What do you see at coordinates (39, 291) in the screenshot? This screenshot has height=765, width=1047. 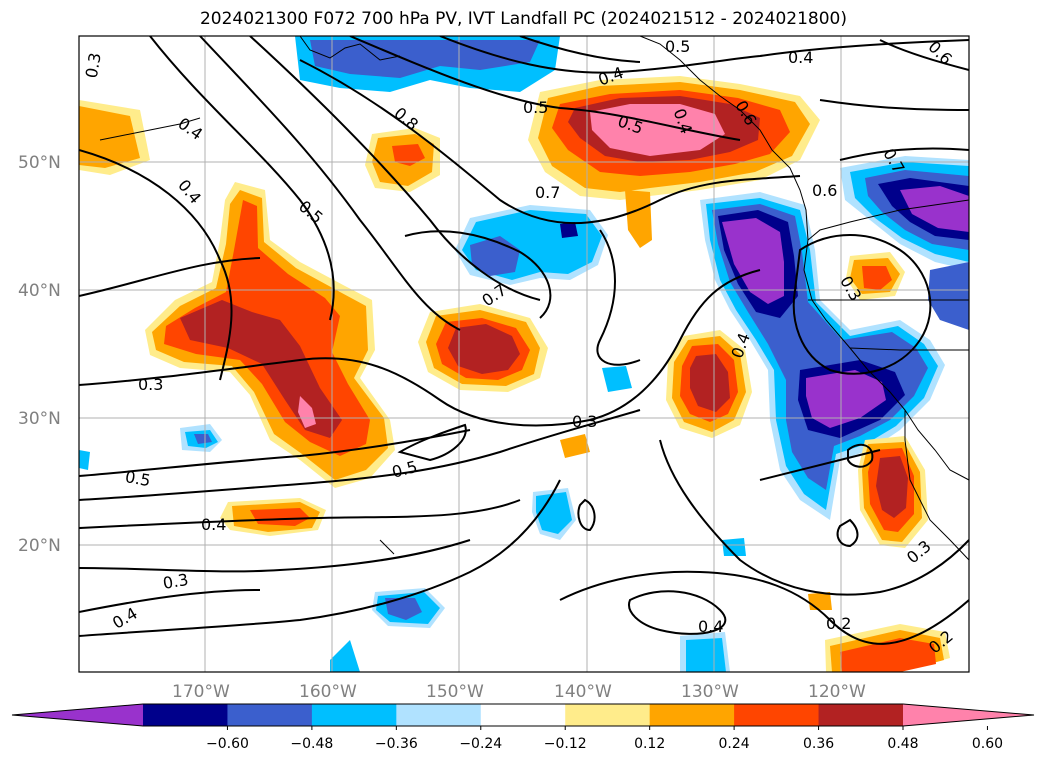 I see `lat-label-40n: 40°N` at bounding box center [39, 291].